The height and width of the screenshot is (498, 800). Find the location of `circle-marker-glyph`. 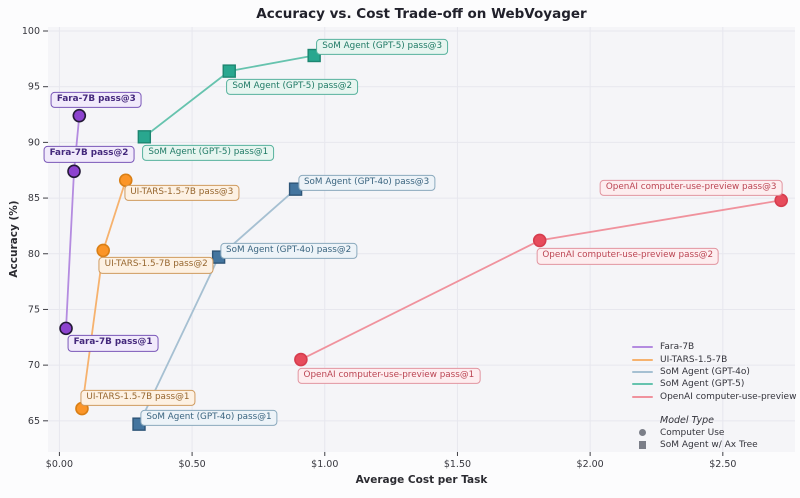

circle-marker-glyph is located at coordinates (642, 433).